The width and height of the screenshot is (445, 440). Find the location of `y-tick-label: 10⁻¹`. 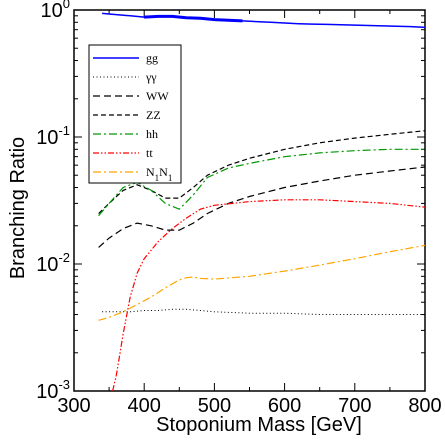

y-tick-label: 10⁻¹ is located at coordinates (53, 136).